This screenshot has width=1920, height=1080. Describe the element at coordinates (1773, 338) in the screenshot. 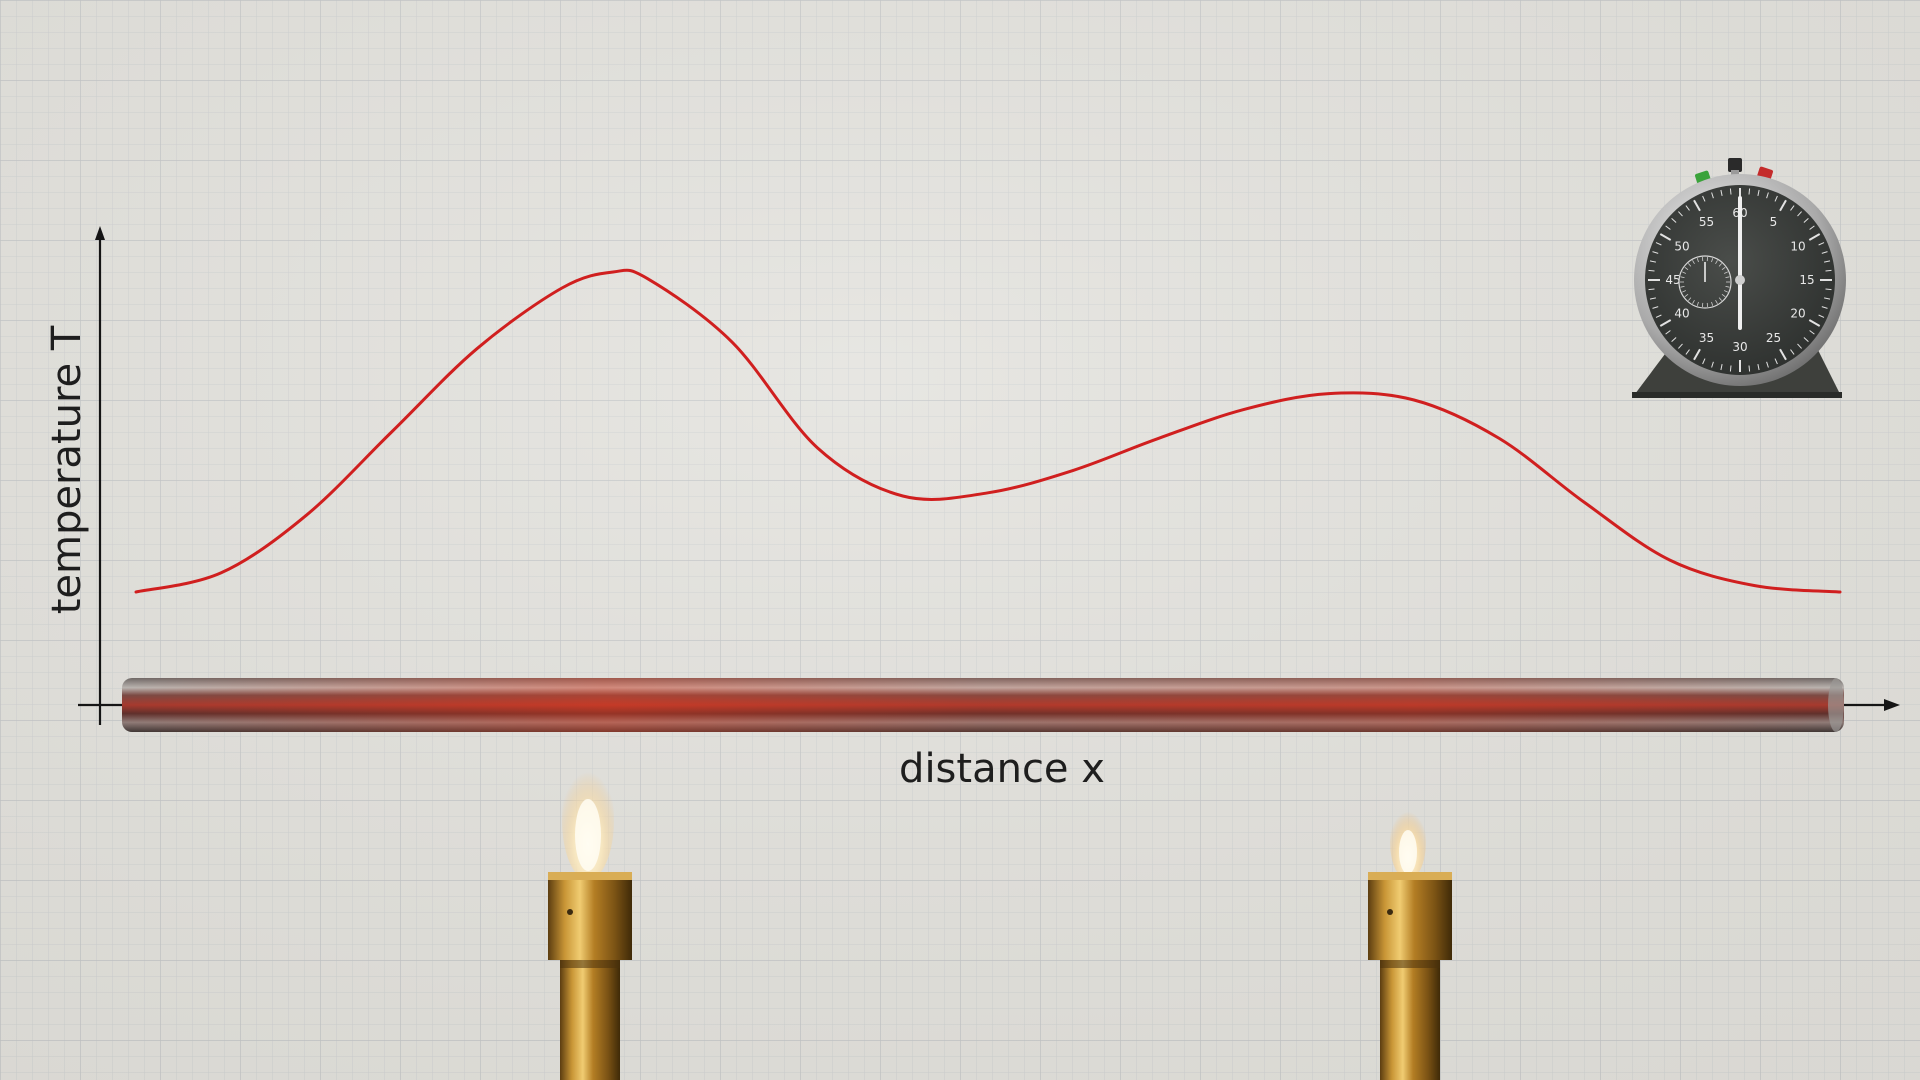

I see `stopwatch-dial-number: 25` at that location.